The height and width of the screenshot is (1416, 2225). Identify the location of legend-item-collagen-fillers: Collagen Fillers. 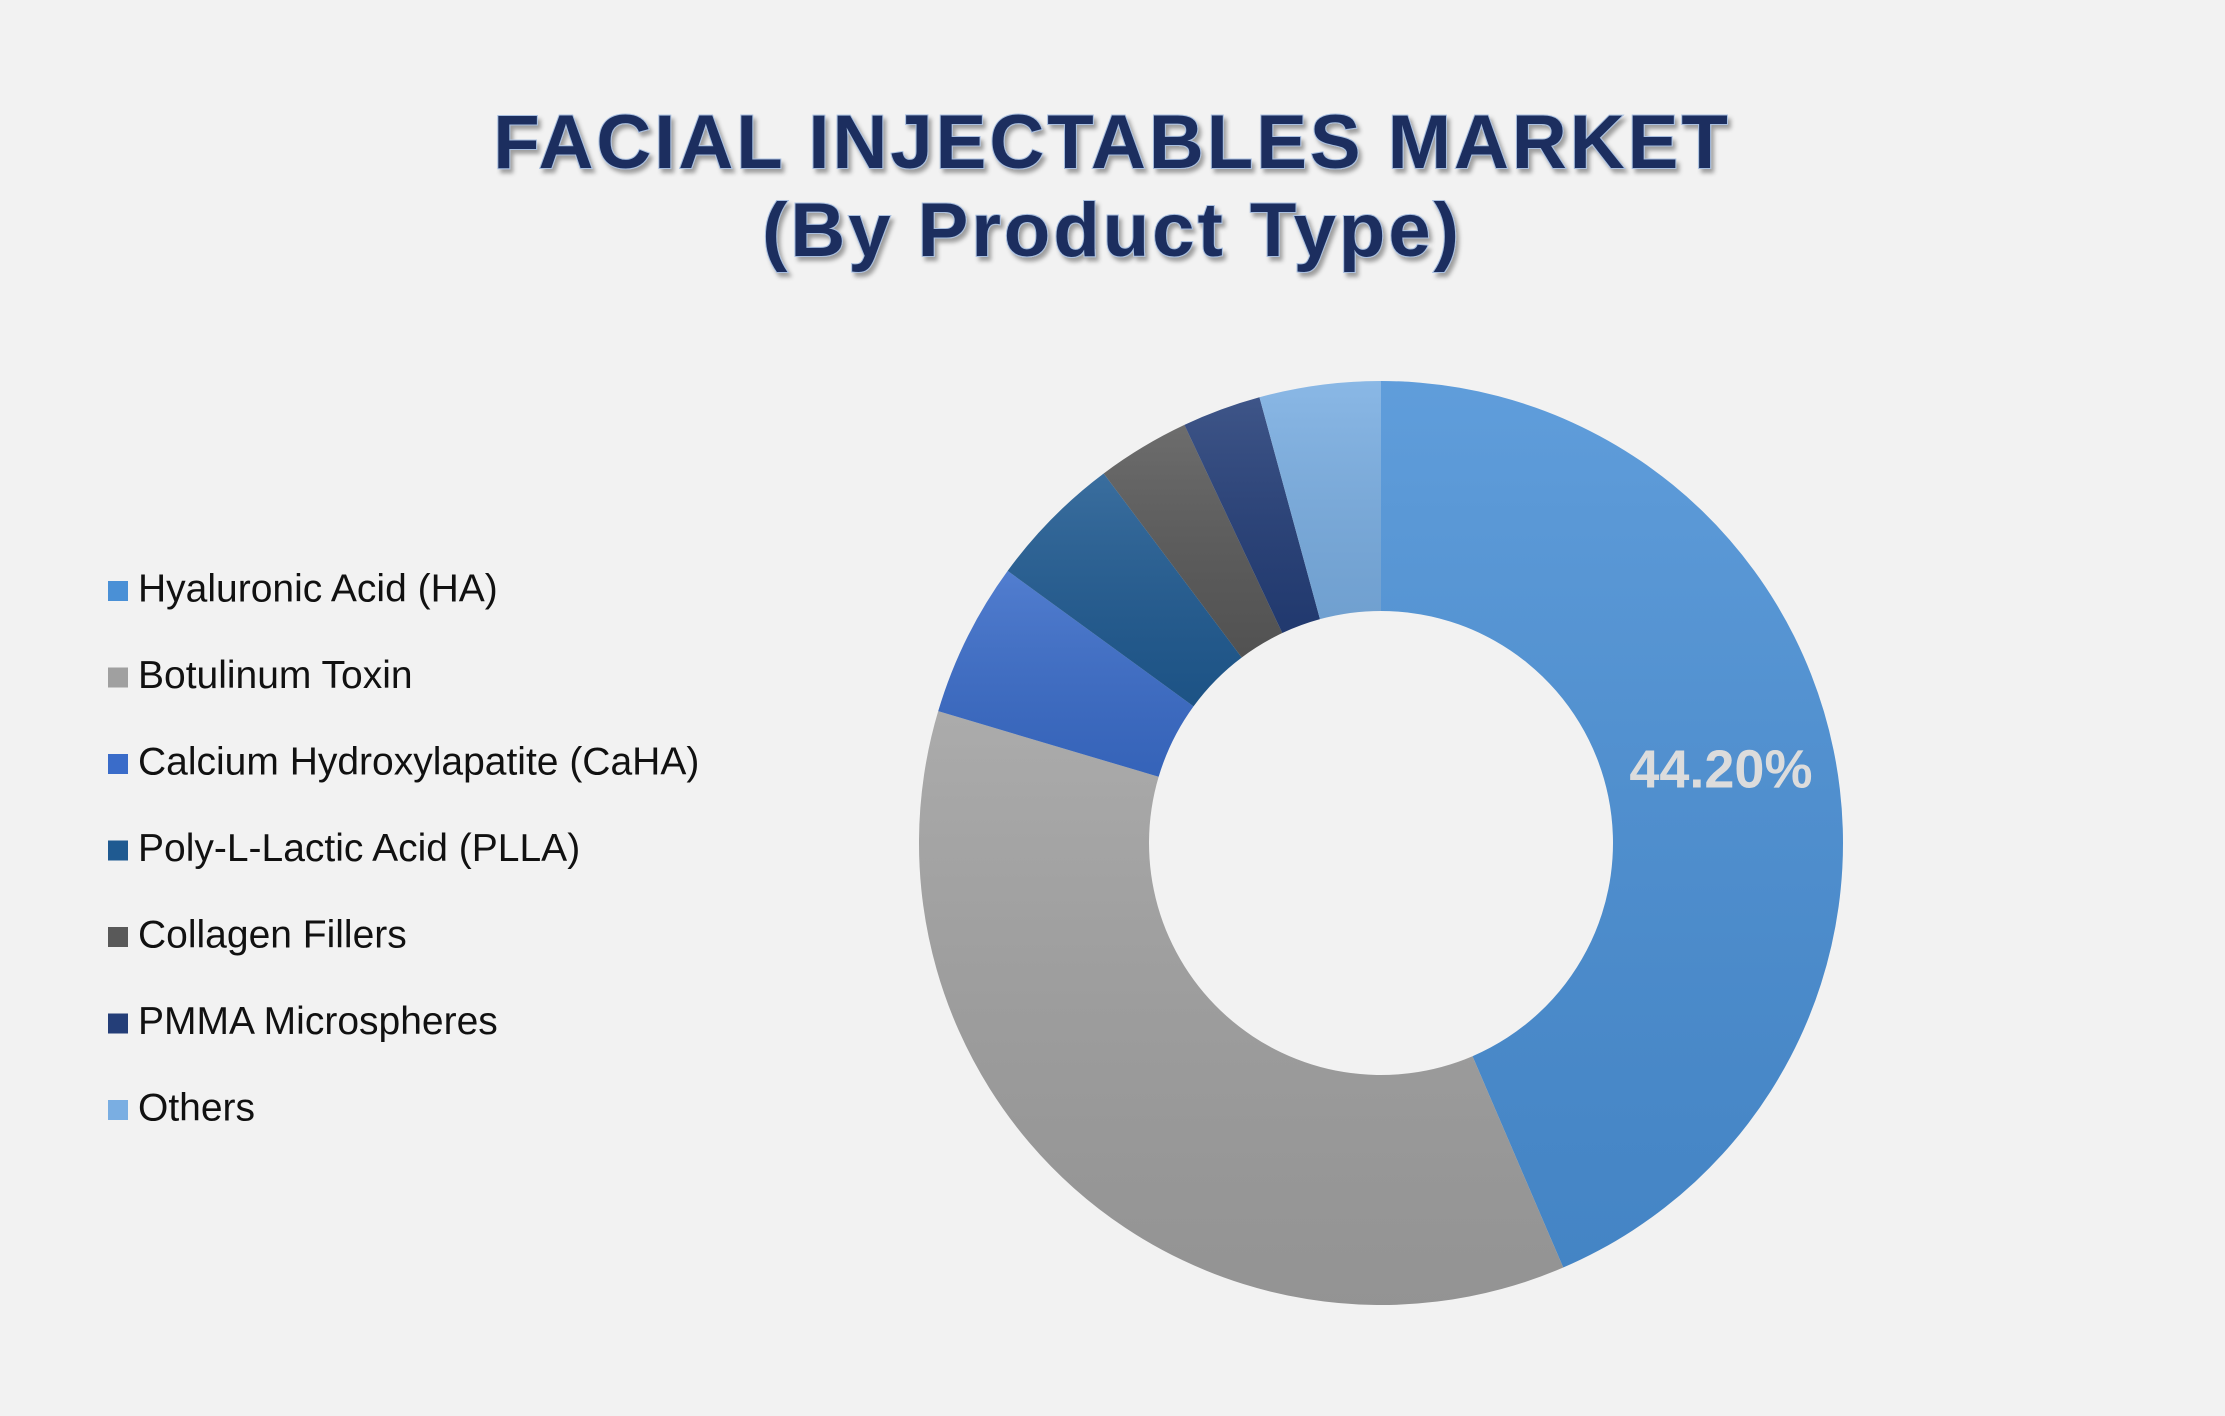
(257, 934).